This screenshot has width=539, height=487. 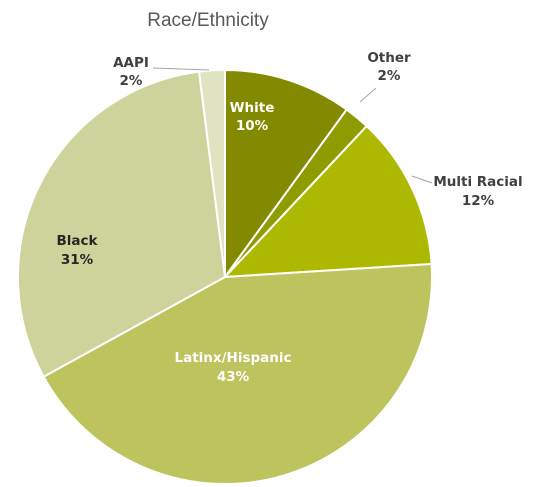 I want to click on slice-label-multi-racial: Multi Racial, so click(x=477, y=182).